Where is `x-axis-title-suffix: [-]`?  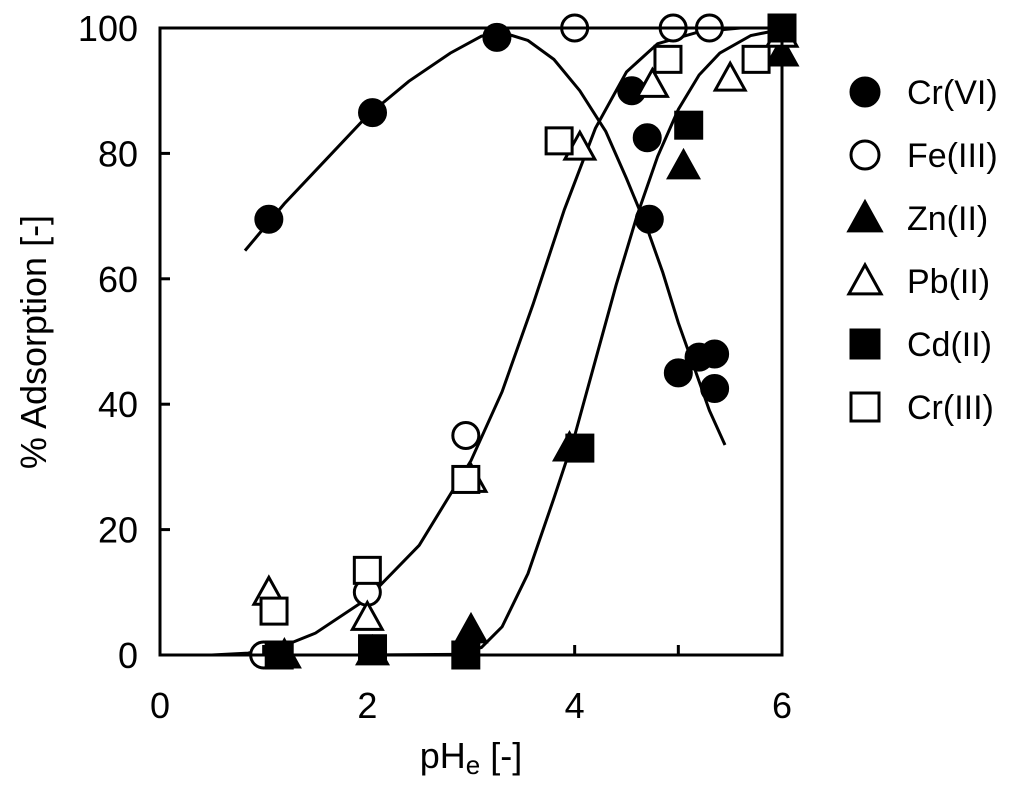
x-axis-title-suffix: [-] is located at coordinates (501, 755).